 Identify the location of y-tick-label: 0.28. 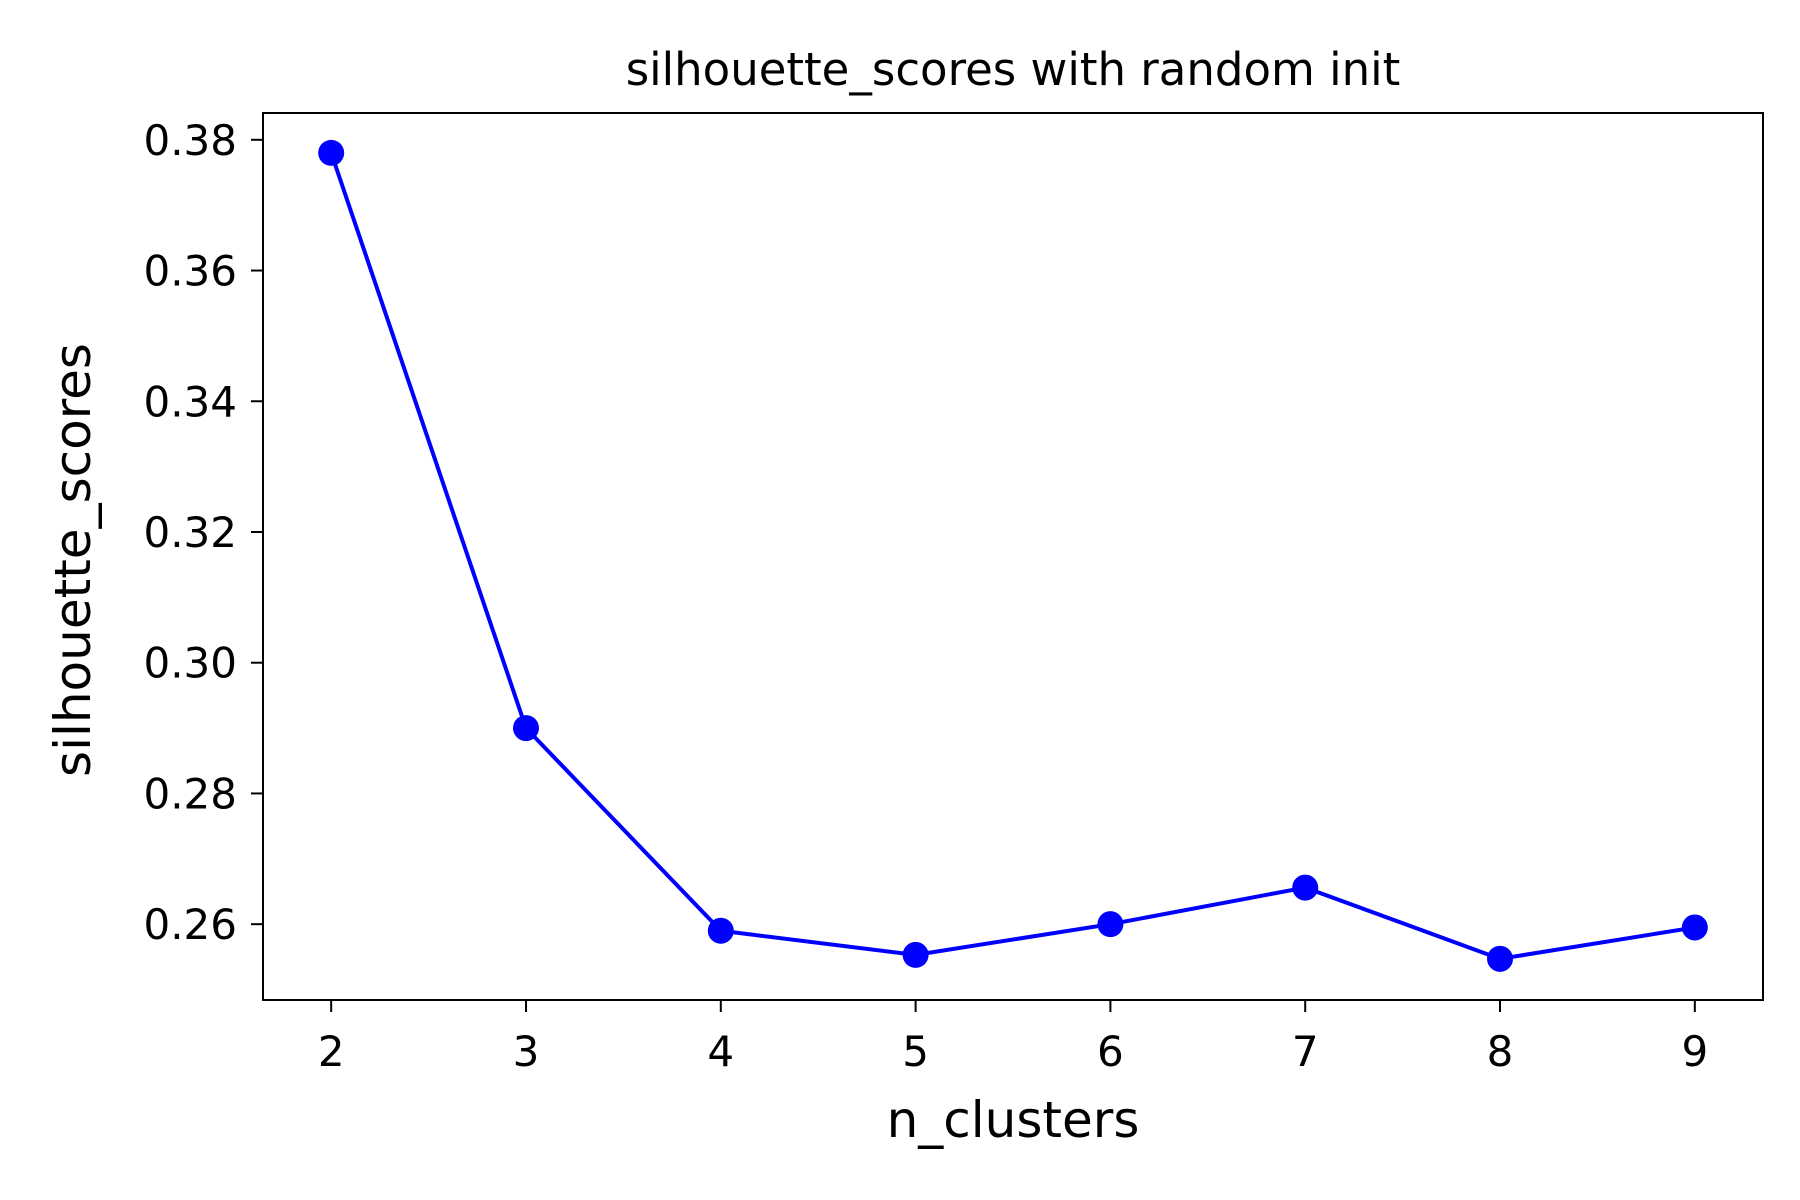
(190, 793).